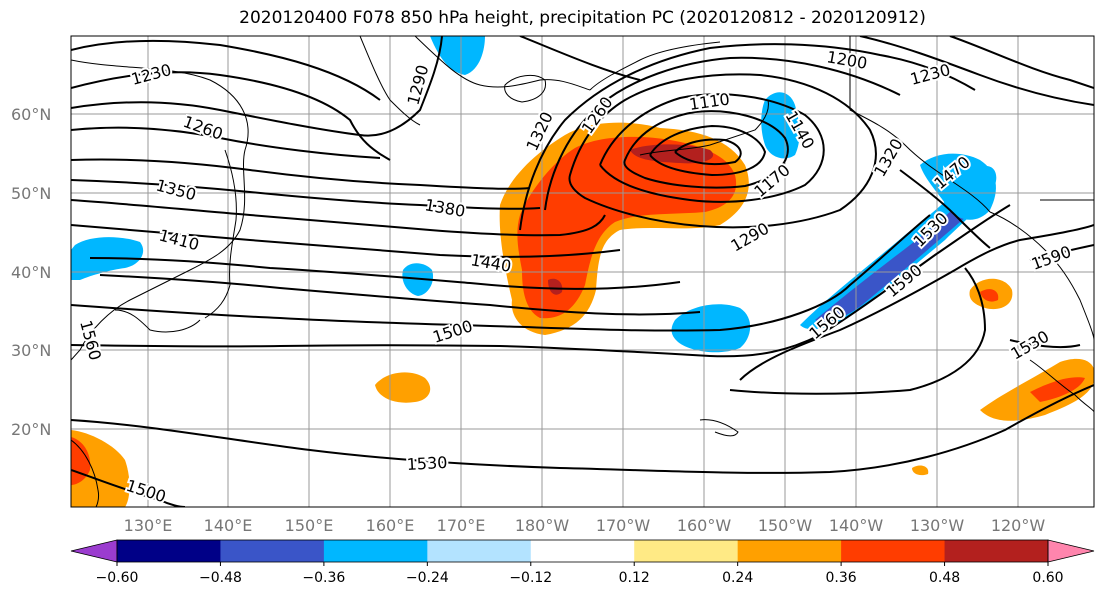 This screenshot has height=601, width=1105. I want to click on colorbar-tick-label: 0.36, so click(841, 578).